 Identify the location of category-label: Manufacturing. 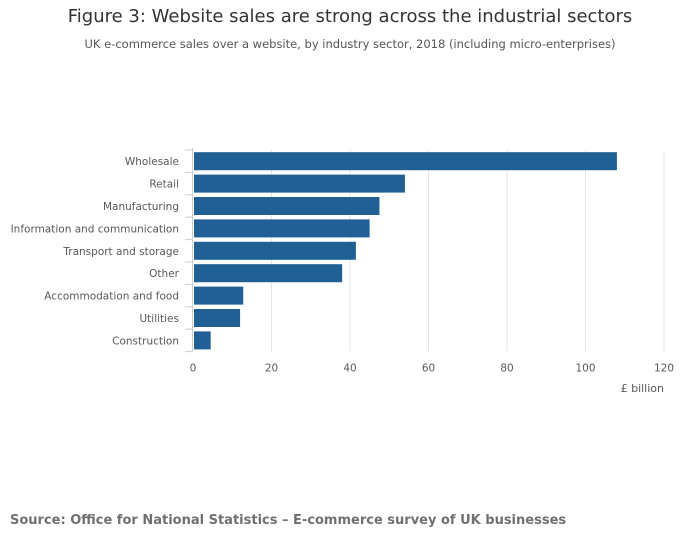
(141, 207).